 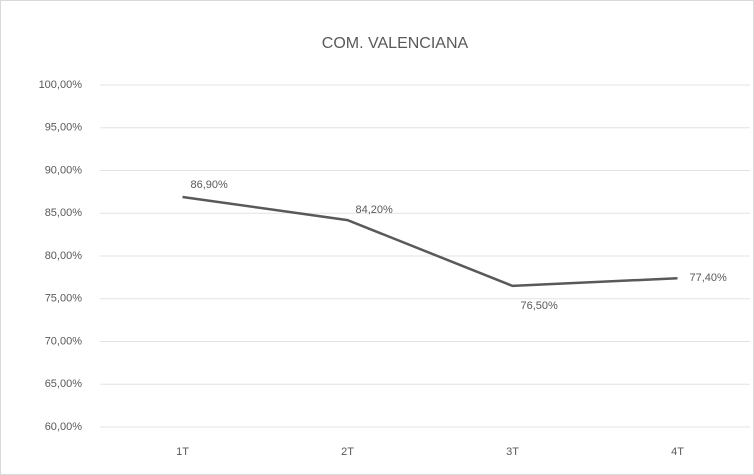 I want to click on y-tick-label: 70,00%, so click(x=64, y=341).